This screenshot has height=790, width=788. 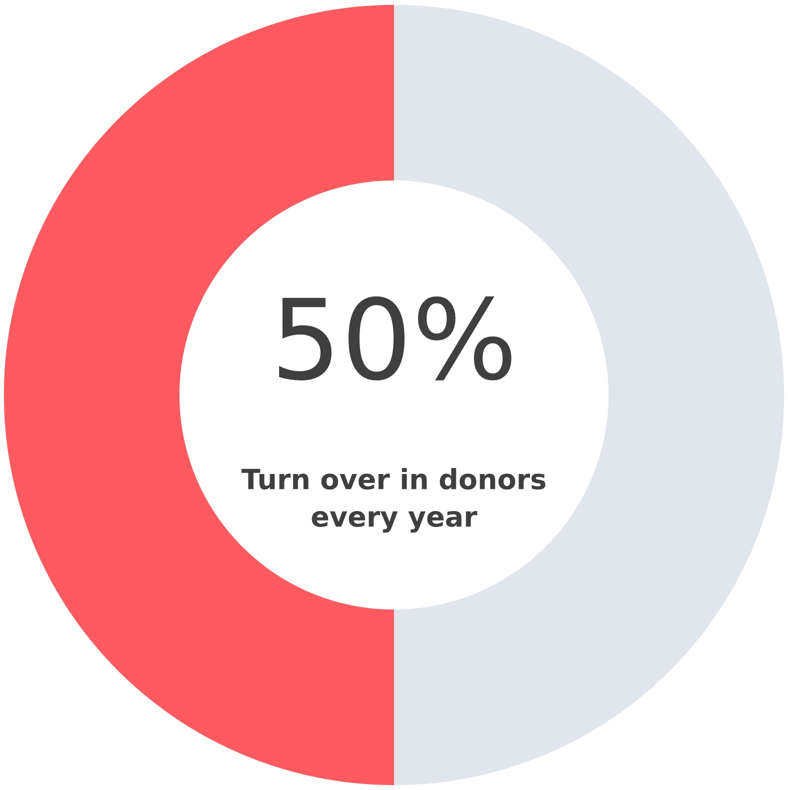 I want to click on data-label: 50%, so click(x=395, y=338).